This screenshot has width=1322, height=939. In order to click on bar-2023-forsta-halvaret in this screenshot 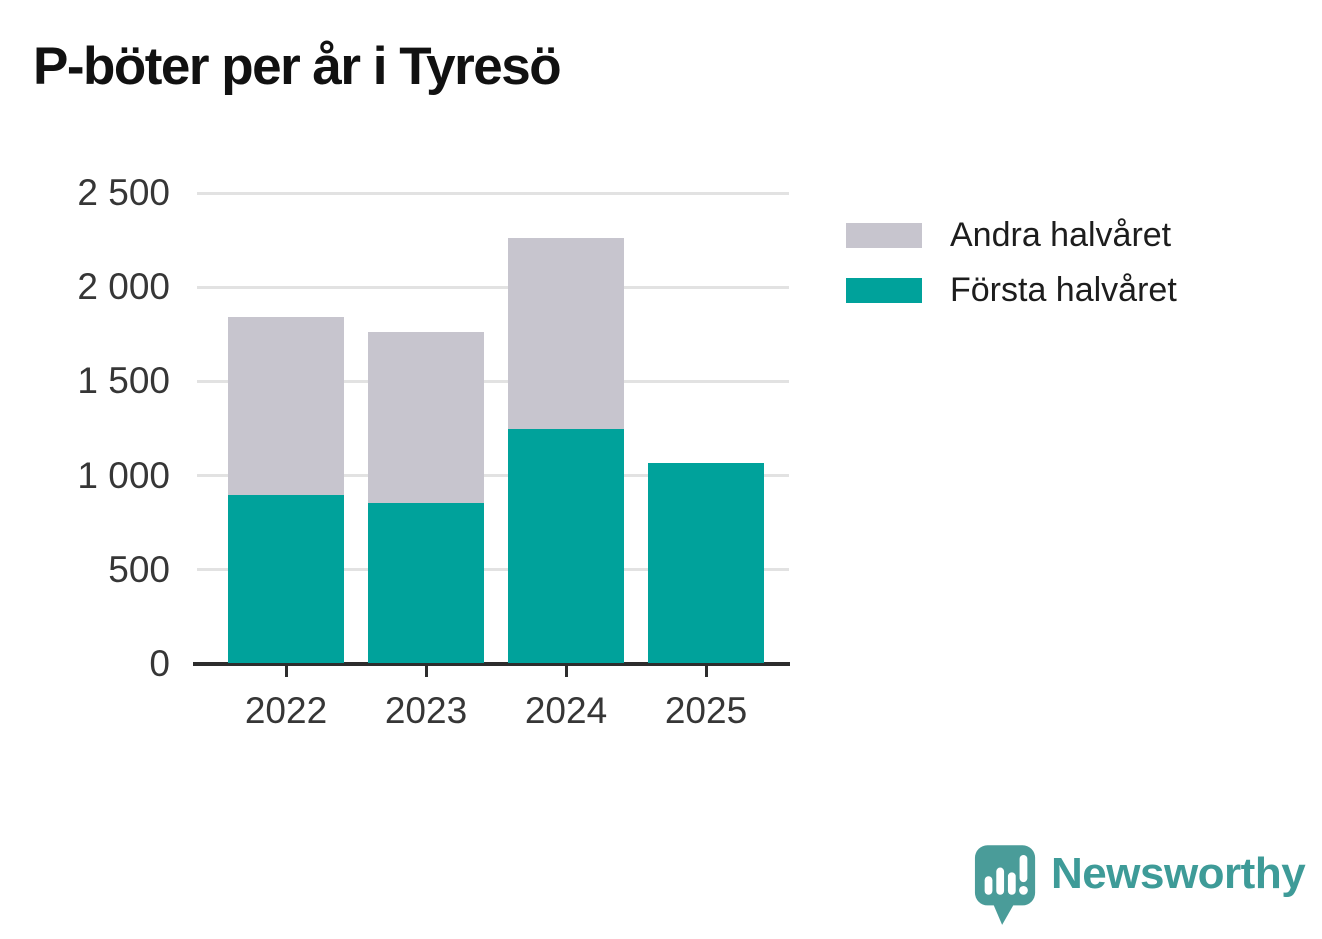, I will do `click(426, 582)`.